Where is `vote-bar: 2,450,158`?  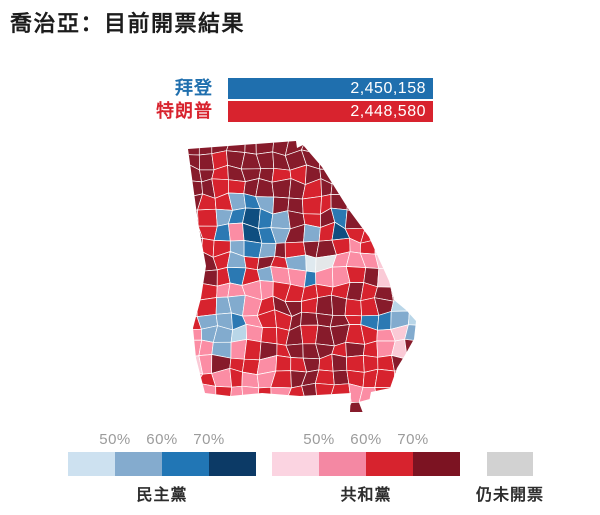
vote-bar: 2,450,158 is located at coordinates (330, 88).